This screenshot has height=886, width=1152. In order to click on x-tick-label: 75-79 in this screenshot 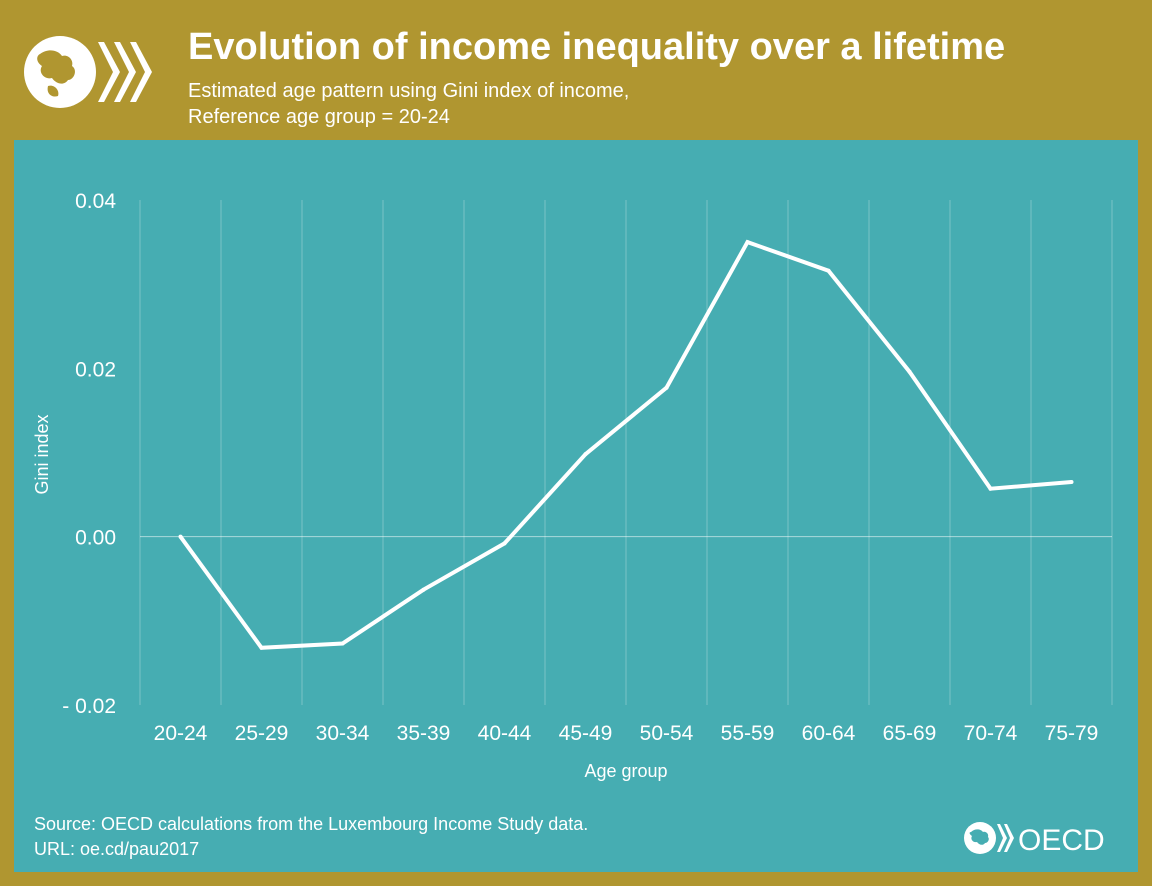, I will do `click(1072, 733)`.